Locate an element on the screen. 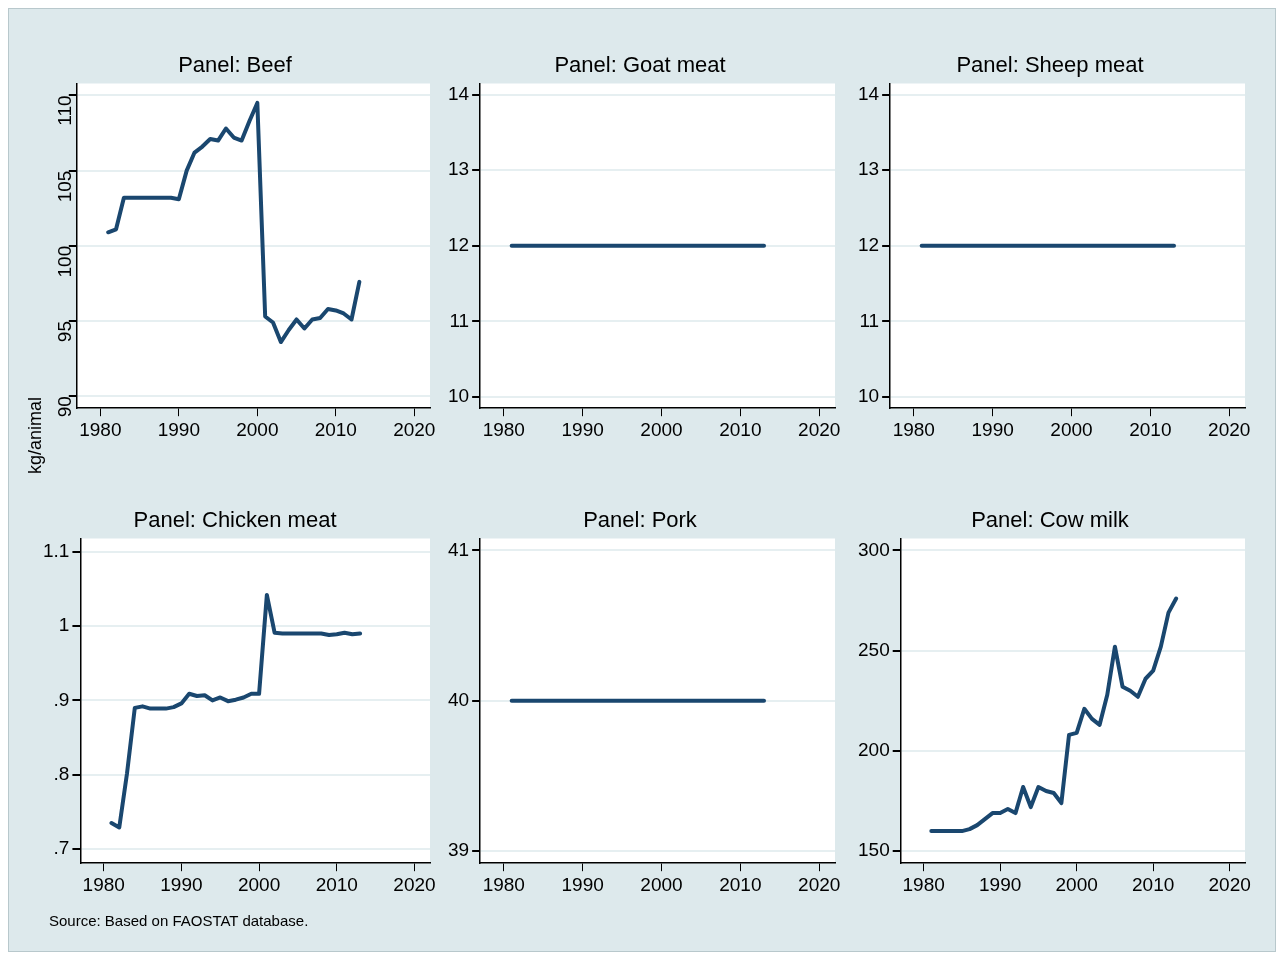 This screenshot has width=1282, height=956. y-tick-label: .9 is located at coordinates (61, 699).